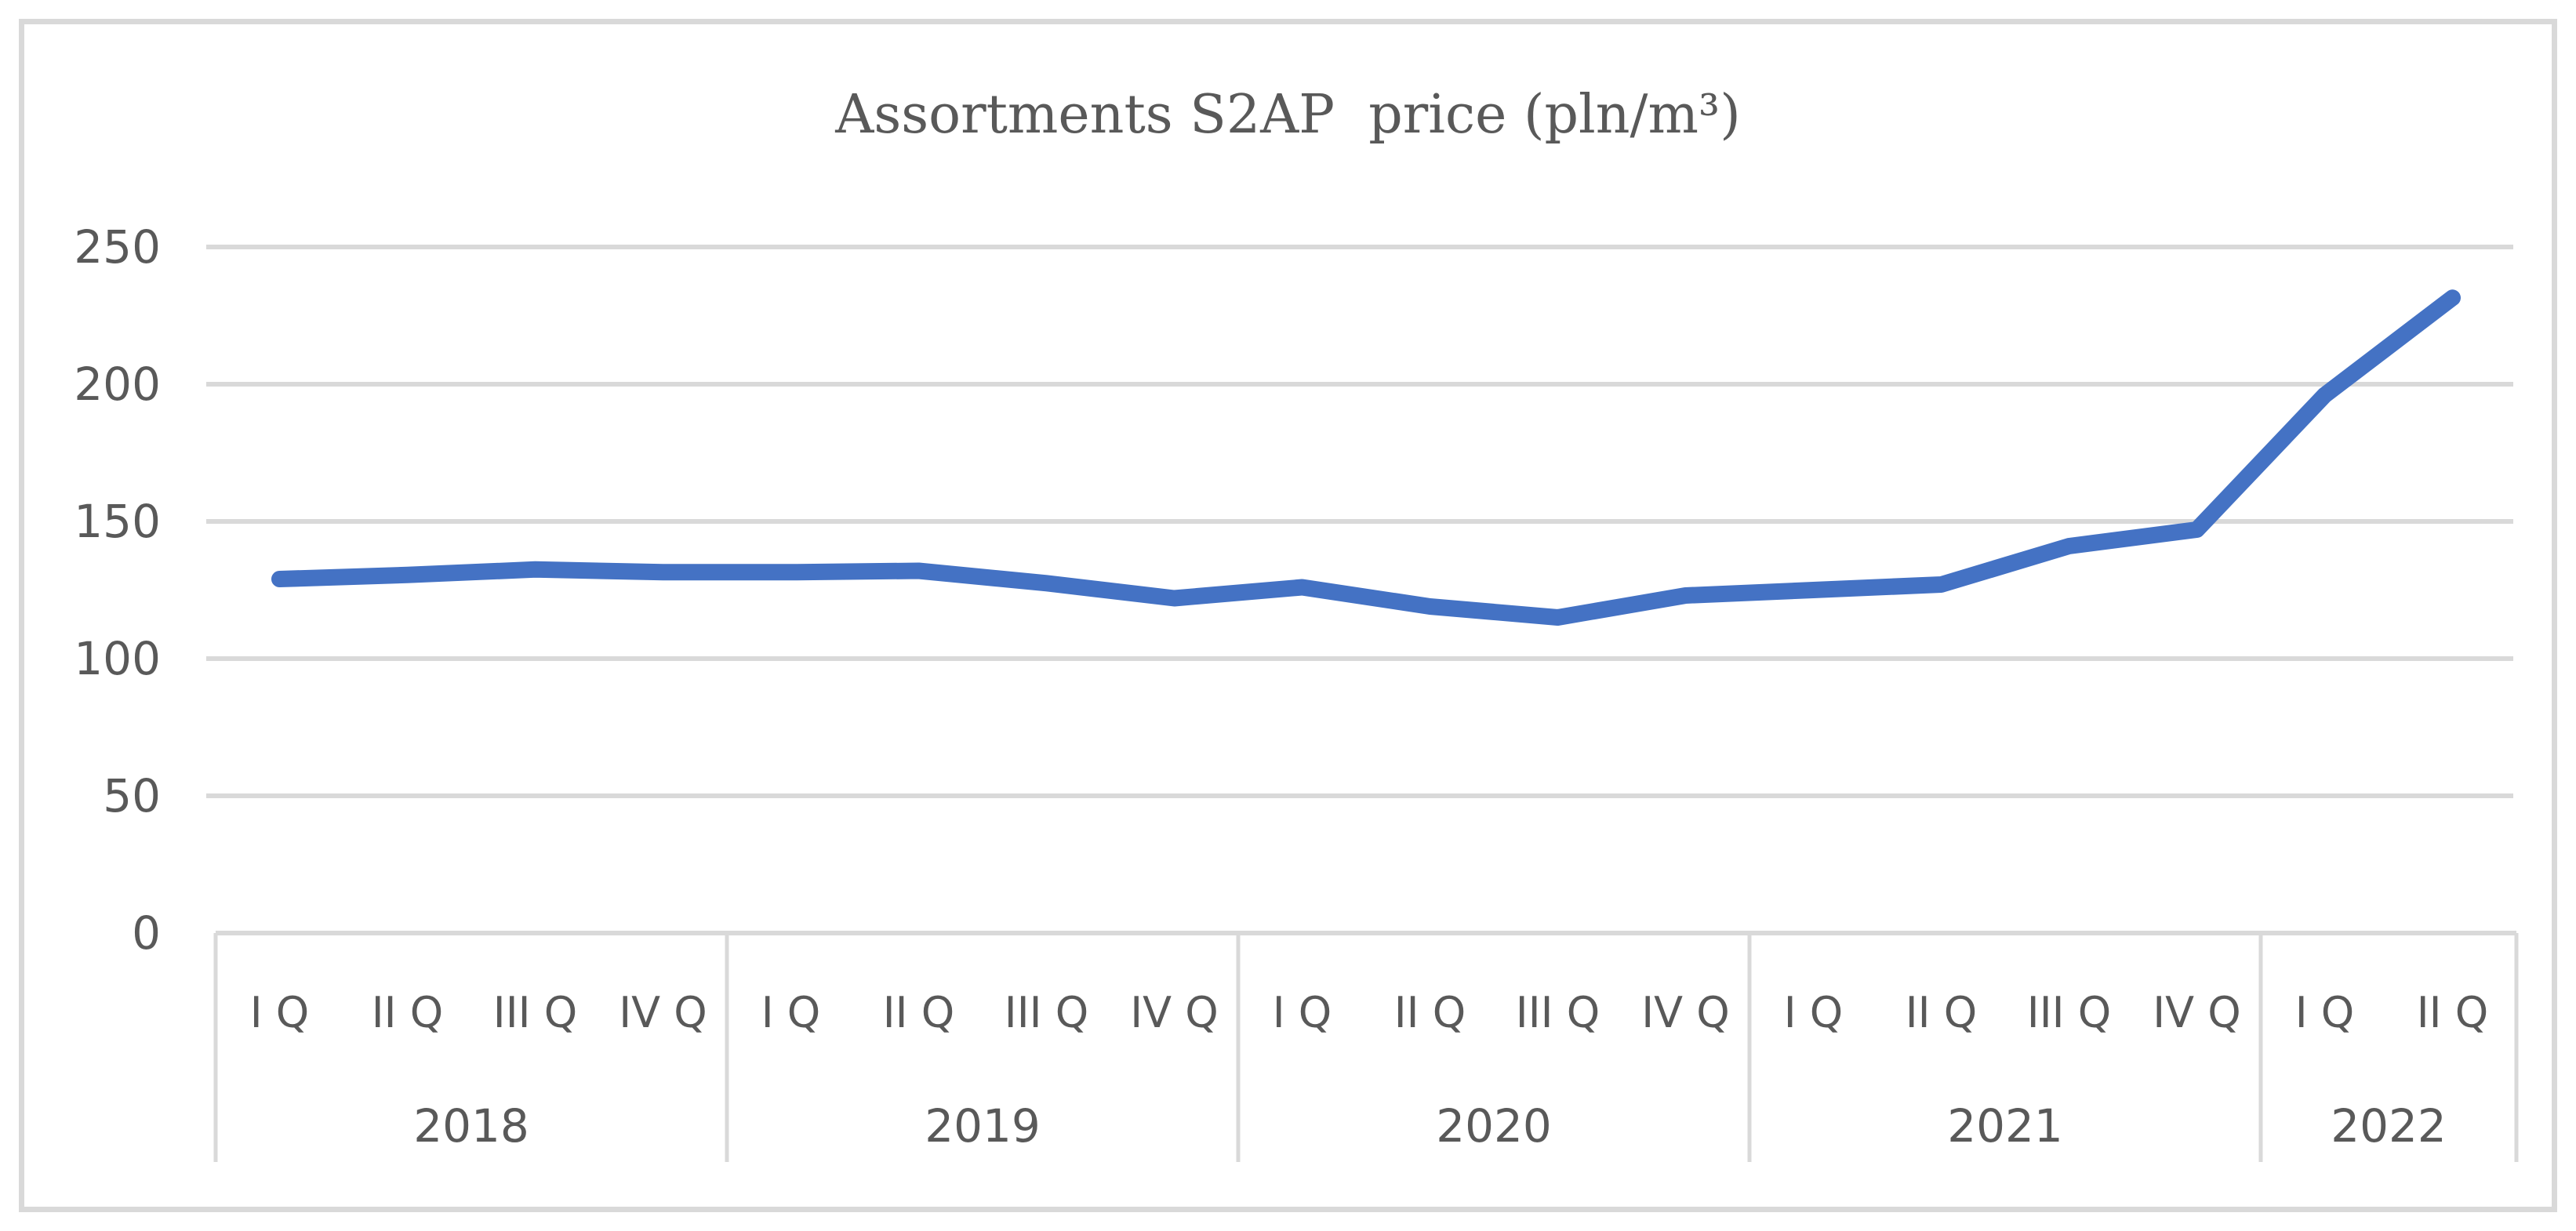 The image size is (2576, 1231). Describe the element at coordinates (132, 795) in the screenshot. I see `y-axis-label: 50` at that location.